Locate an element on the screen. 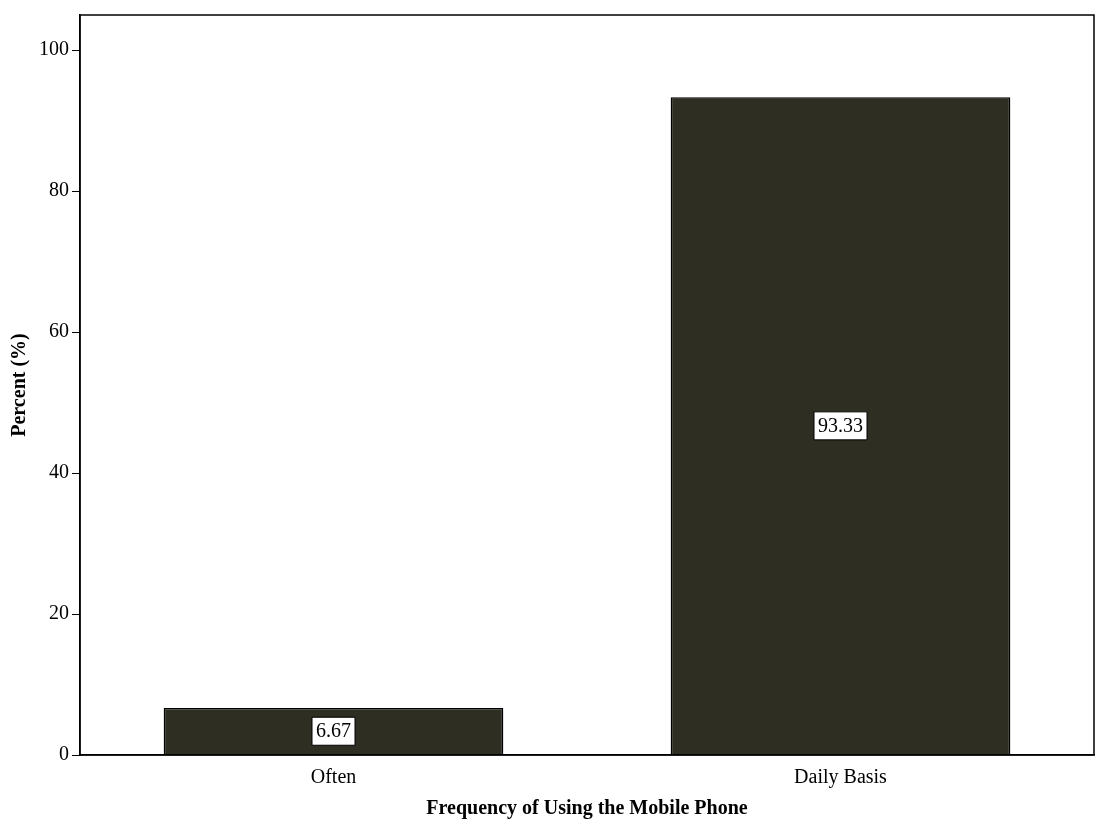  x-axis-title: Frequency of Using the Mobile Phone is located at coordinates (587, 808).